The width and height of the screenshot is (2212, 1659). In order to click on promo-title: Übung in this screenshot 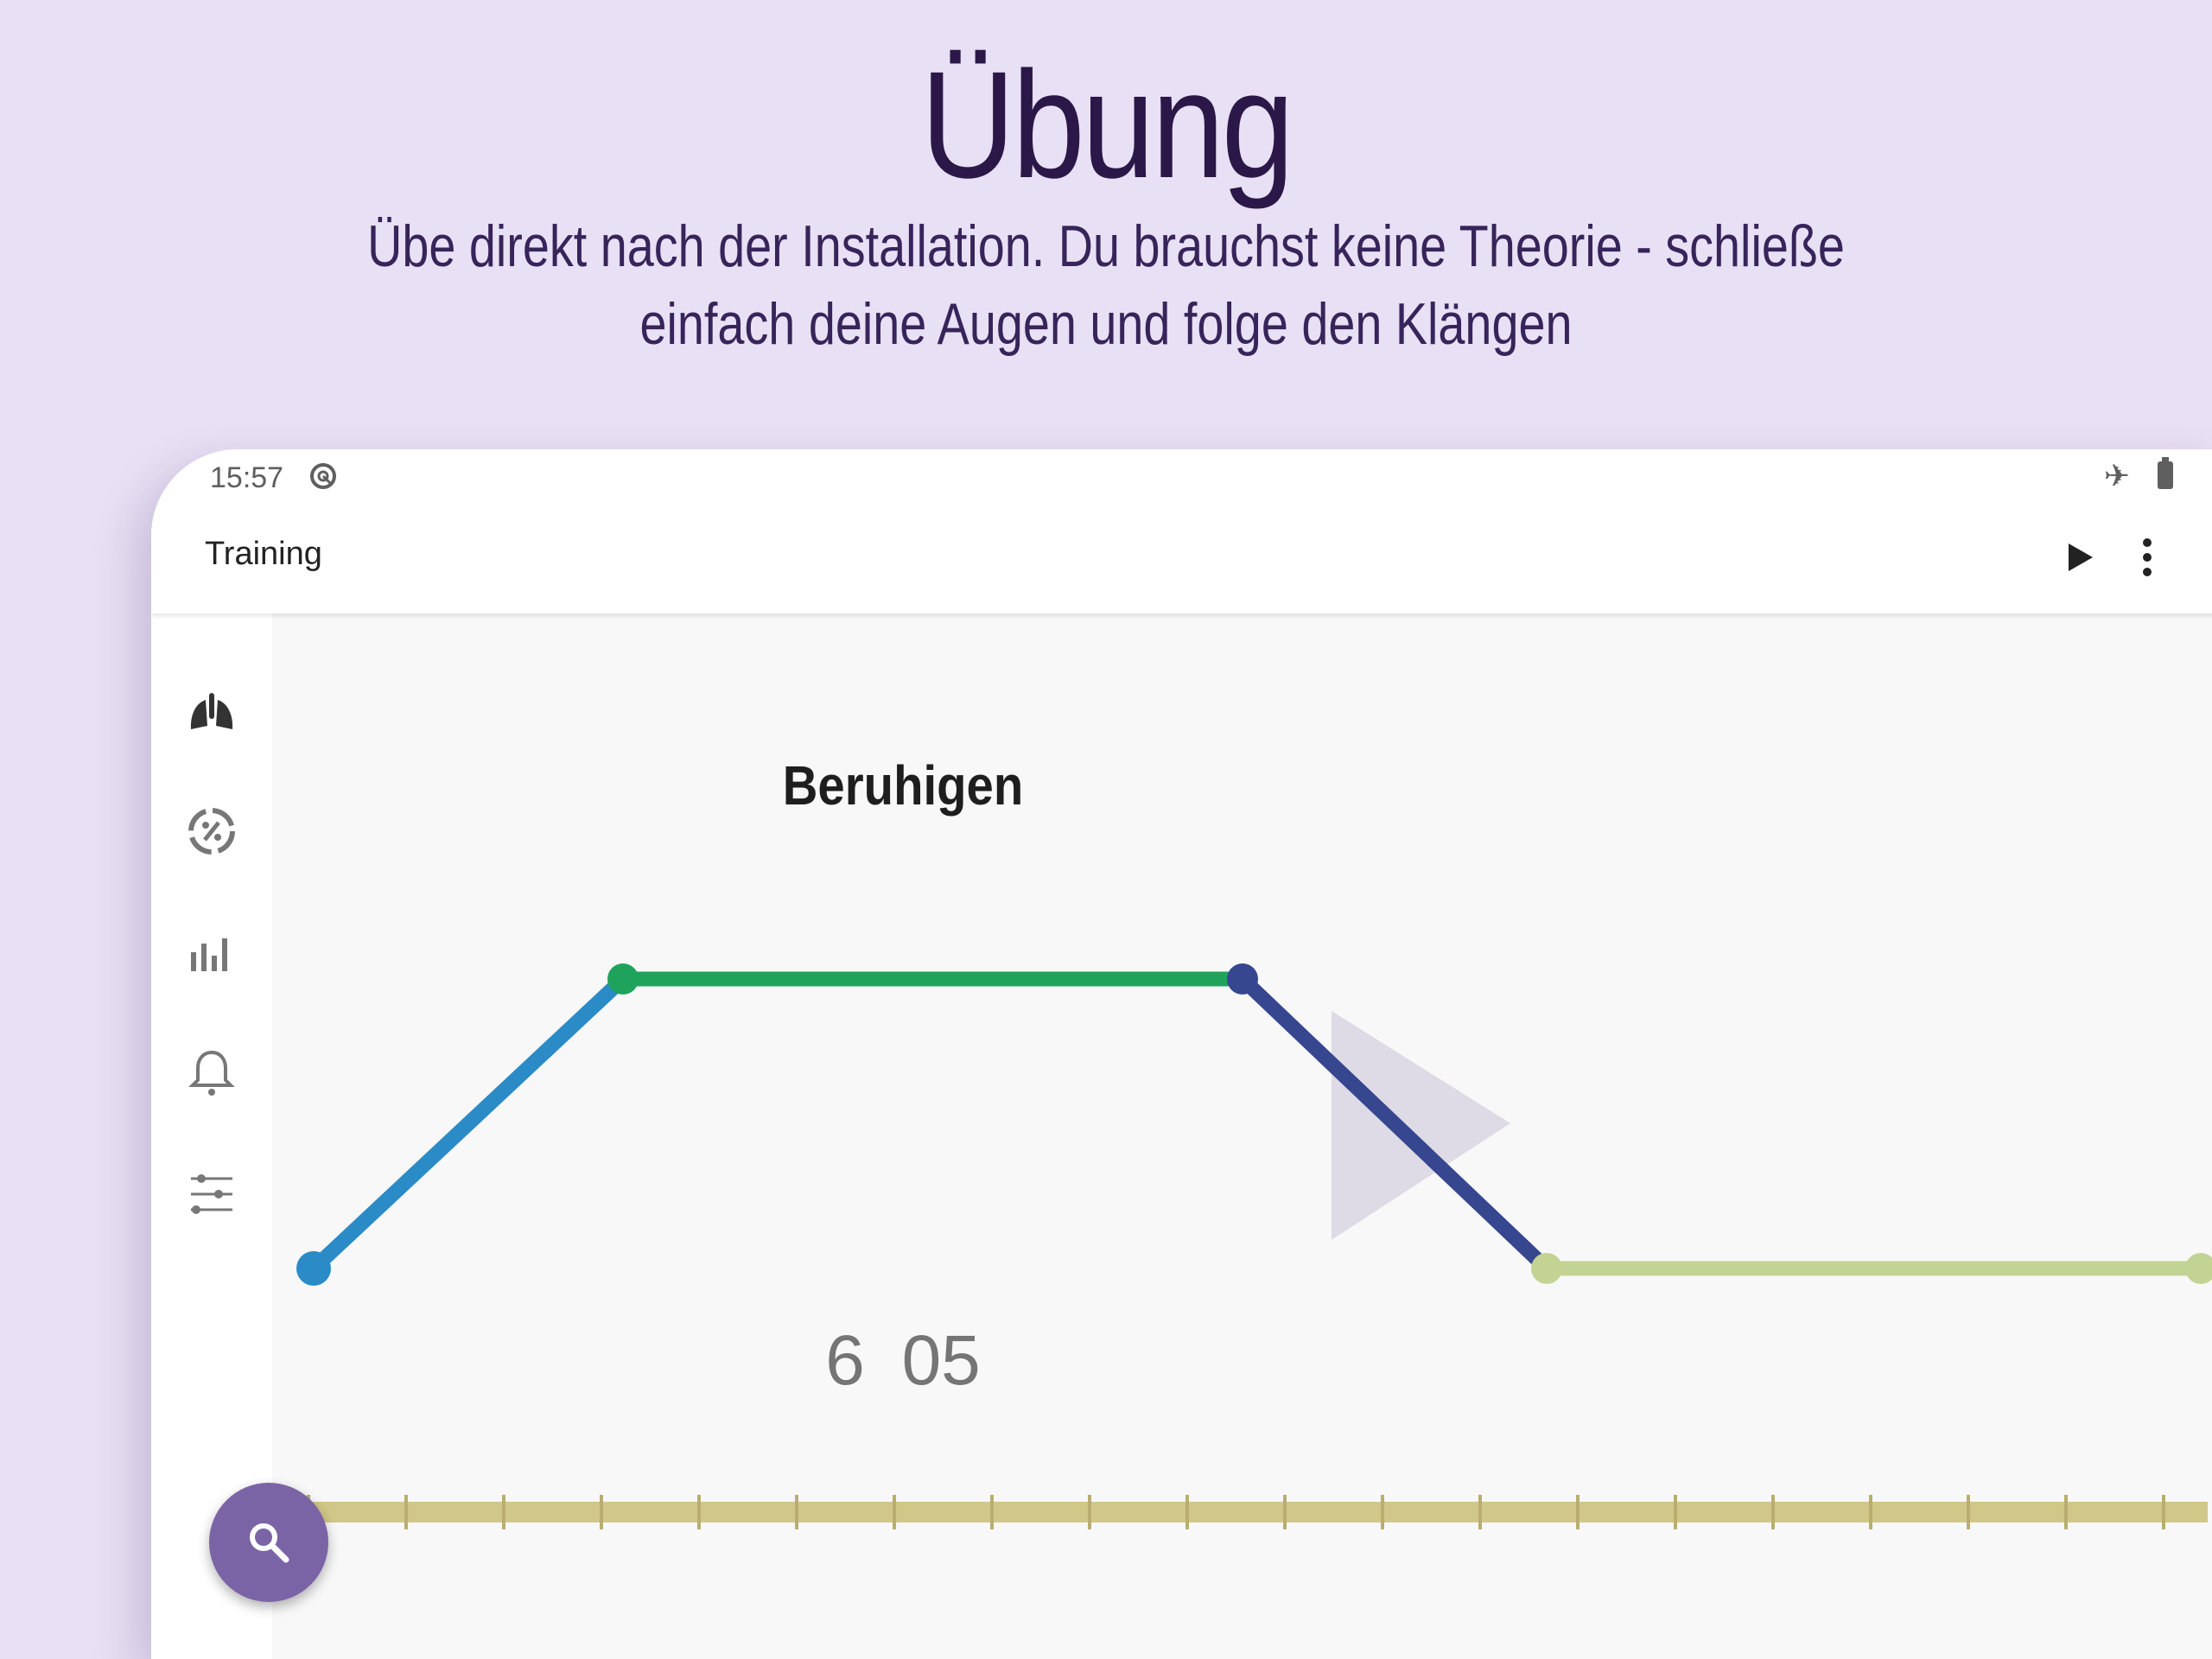, I will do `click(1107, 125)`.